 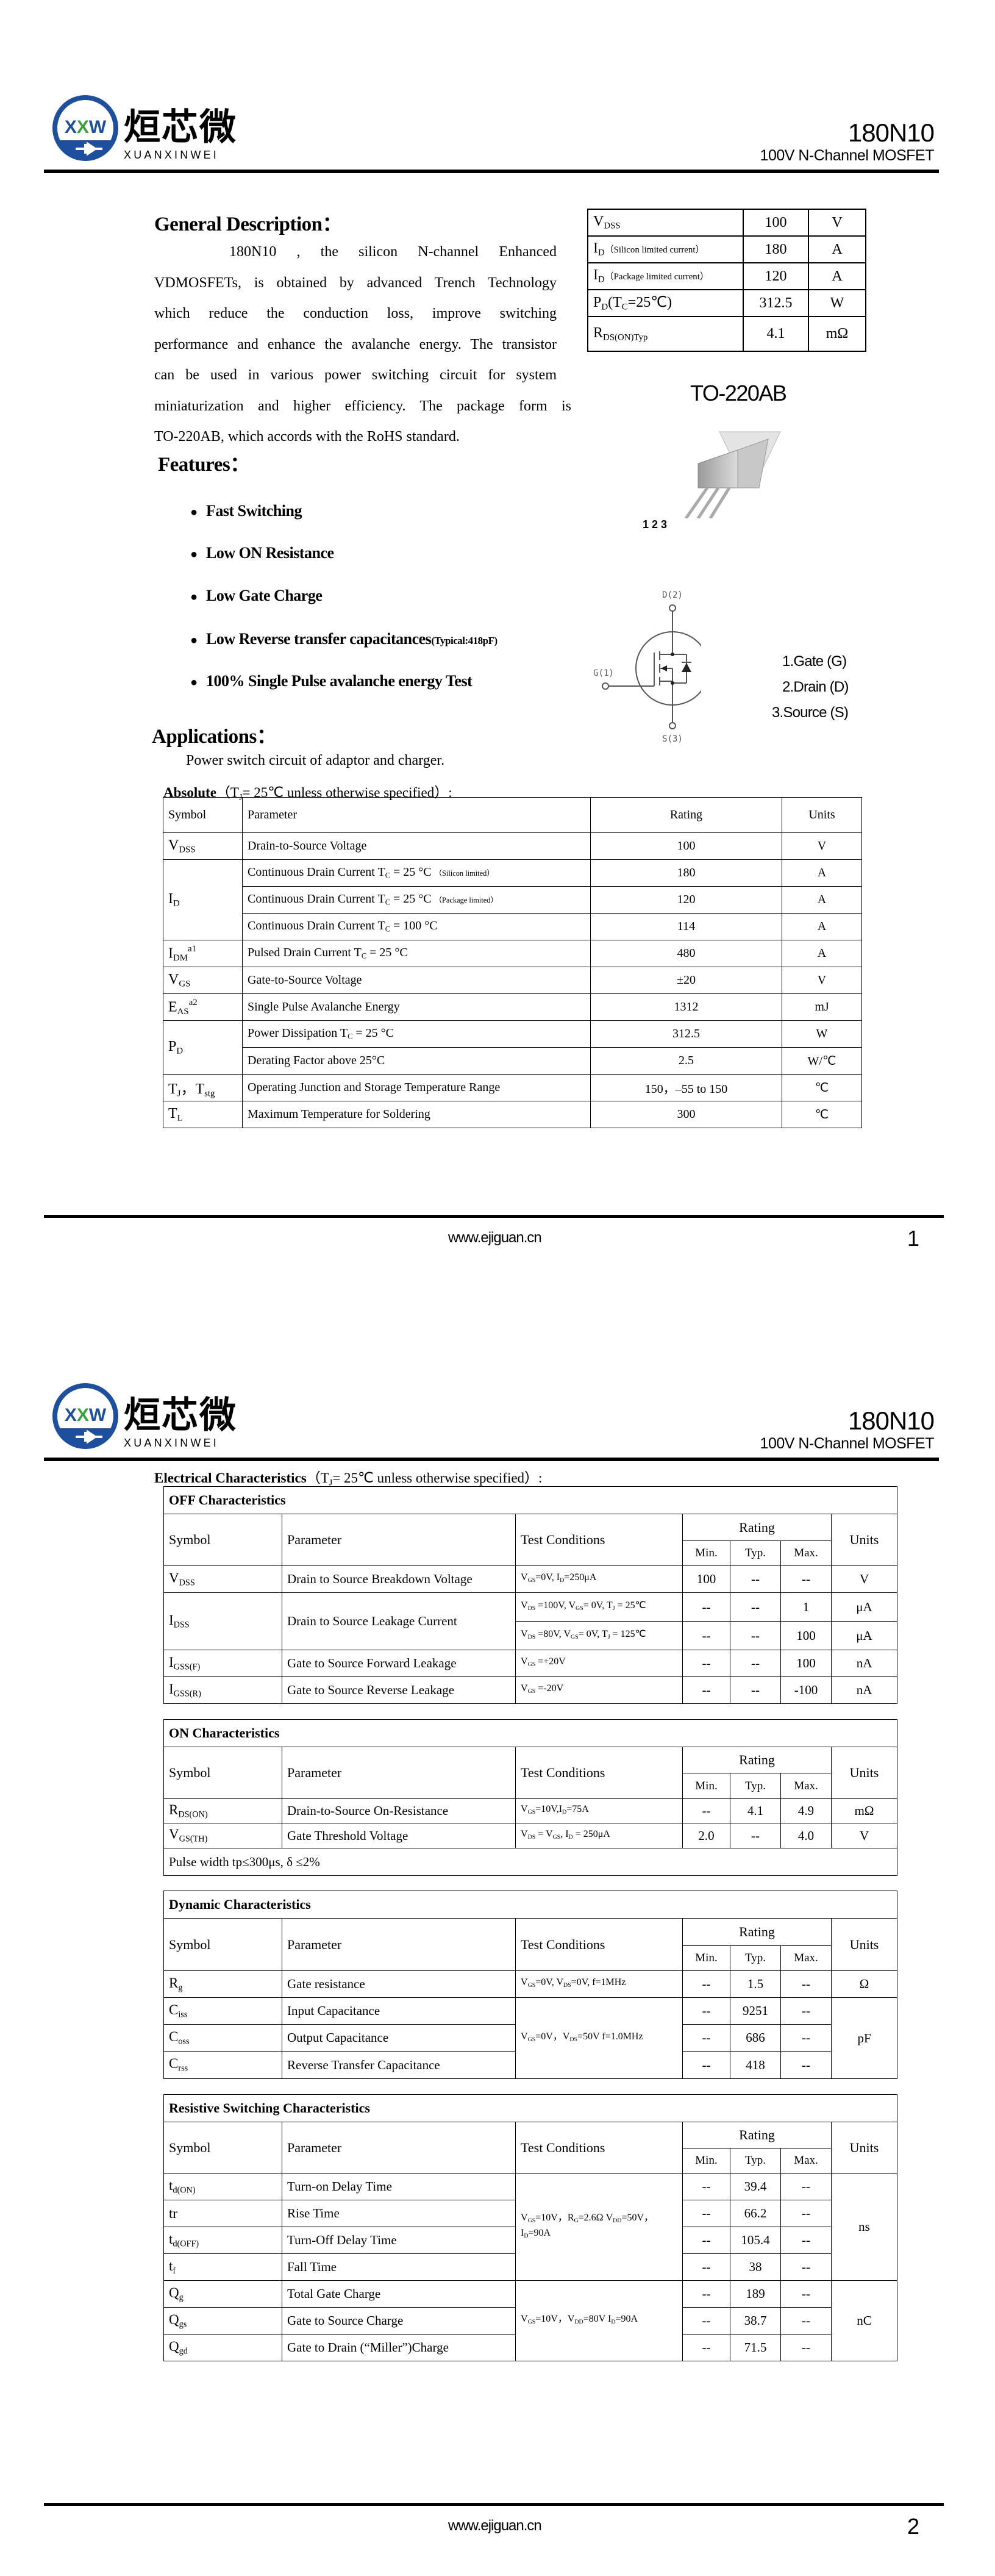 What do you see at coordinates (417, 1007) in the screenshot?
I see `table-cell: Single Pulse Avalanche Energy` at bounding box center [417, 1007].